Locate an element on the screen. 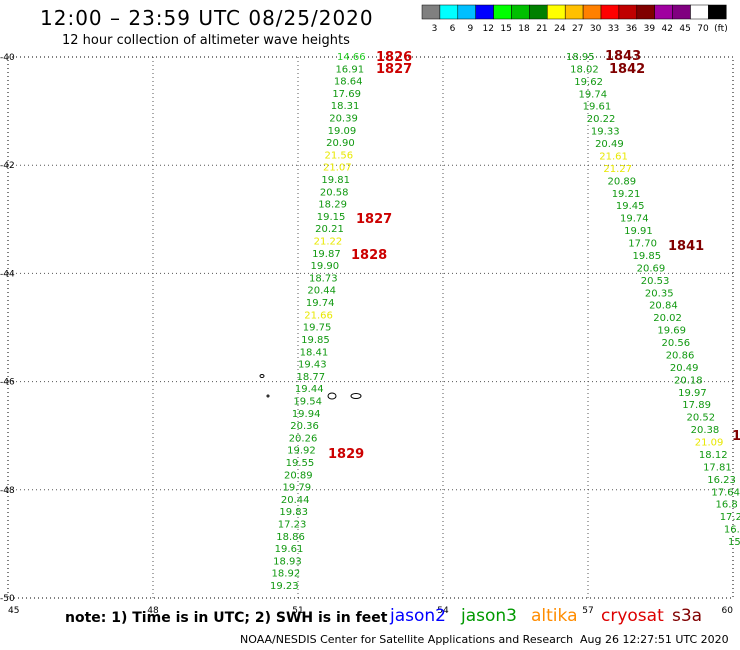 This screenshot has height=650, width=740. legend-label: 12 is located at coordinates (488, 29).